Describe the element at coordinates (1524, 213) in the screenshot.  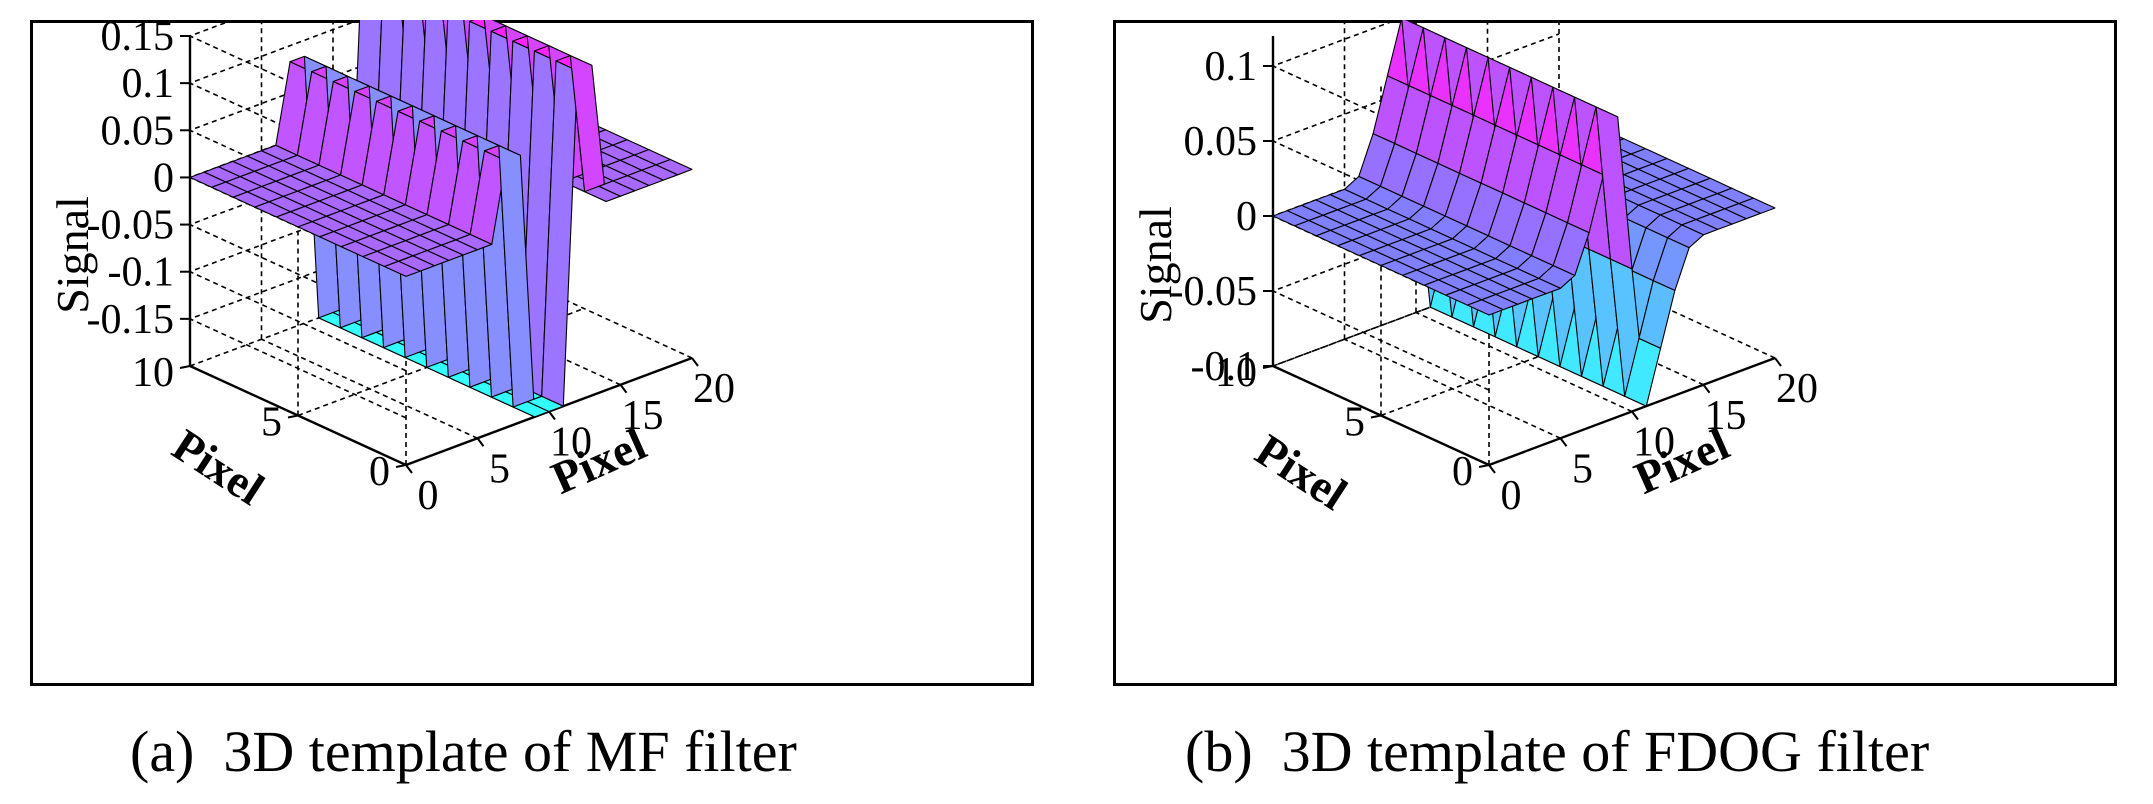
I see `fdog-surface` at that location.